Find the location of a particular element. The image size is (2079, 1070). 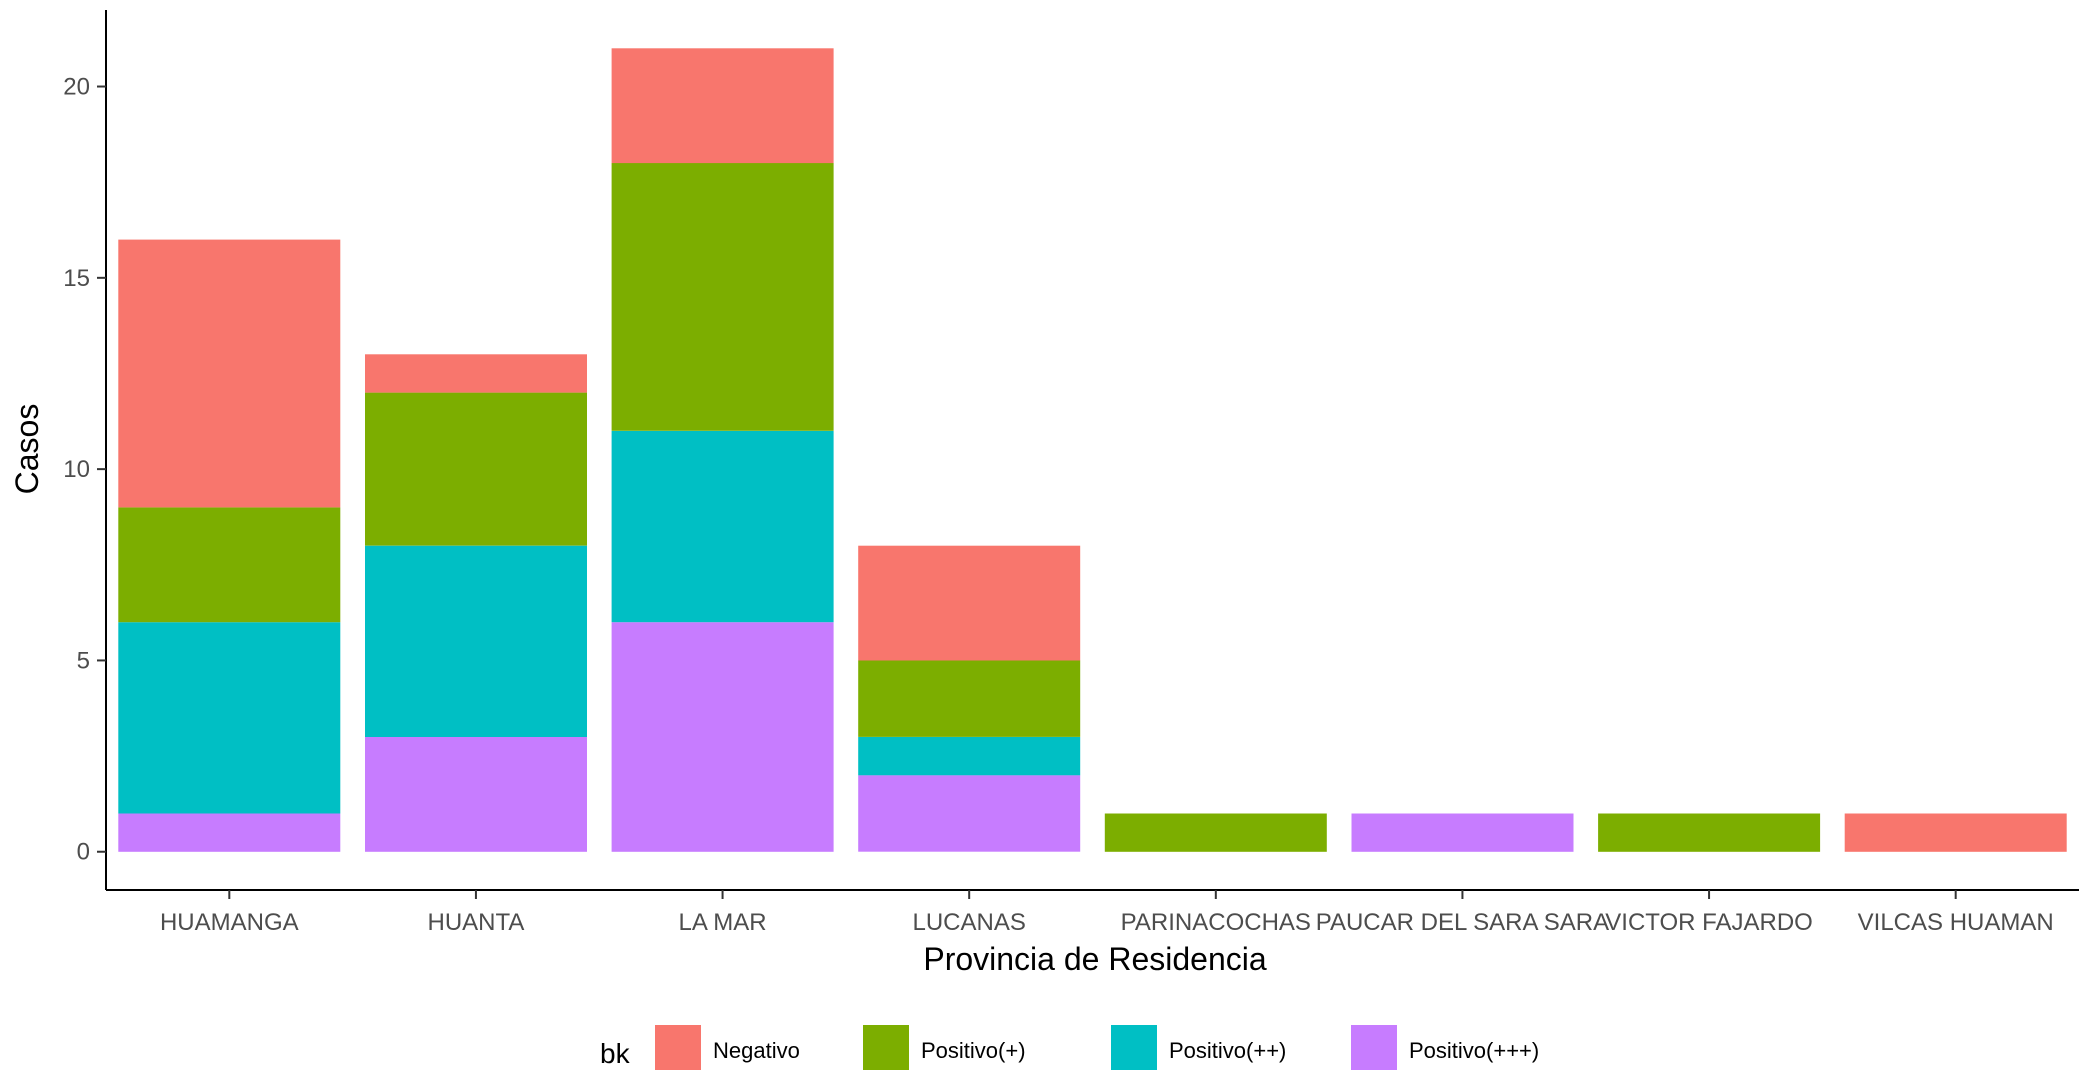

bar-lucanas-negativo is located at coordinates (969, 603).